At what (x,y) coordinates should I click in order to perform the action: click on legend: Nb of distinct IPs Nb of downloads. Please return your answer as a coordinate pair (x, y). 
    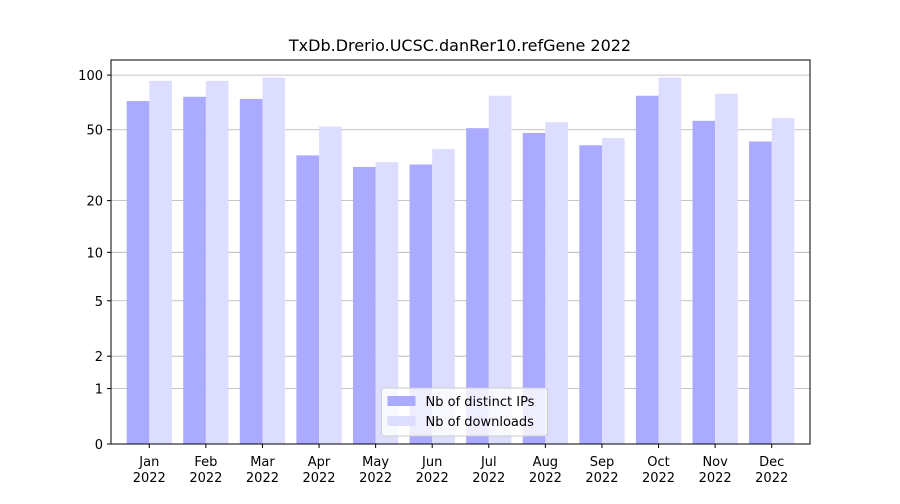
    Looking at the image, I should click on (464, 412).